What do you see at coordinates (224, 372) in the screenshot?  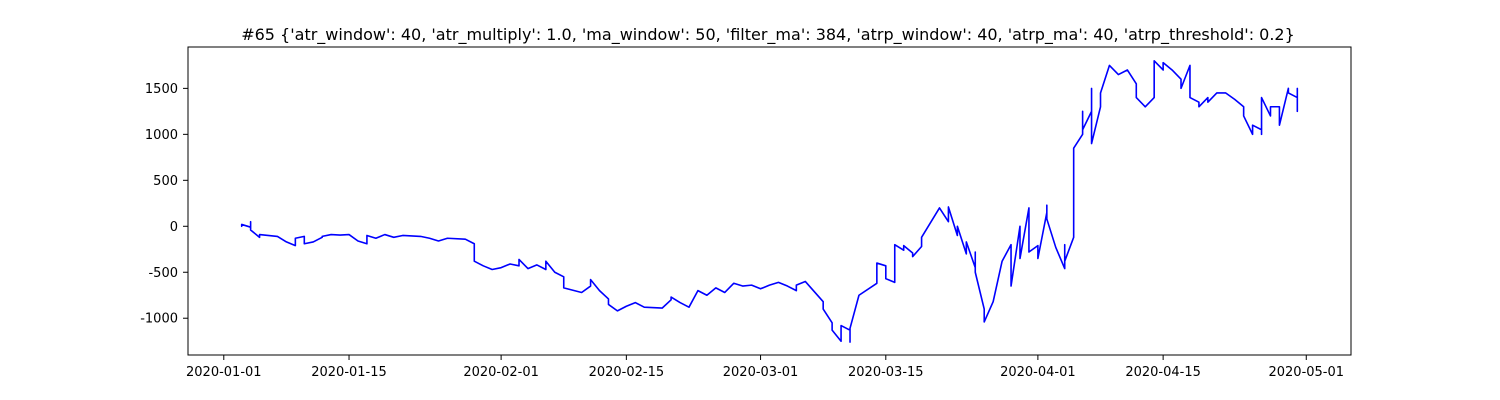 I see `x-tick-label: 2020-01-01` at bounding box center [224, 372].